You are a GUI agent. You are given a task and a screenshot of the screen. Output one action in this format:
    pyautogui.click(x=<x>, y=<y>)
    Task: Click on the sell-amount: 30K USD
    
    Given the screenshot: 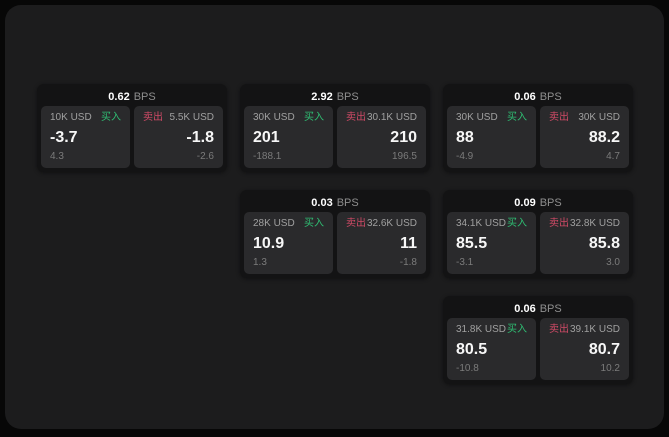 What is the action you would take?
    pyautogui.click(x=599, y=117)
    